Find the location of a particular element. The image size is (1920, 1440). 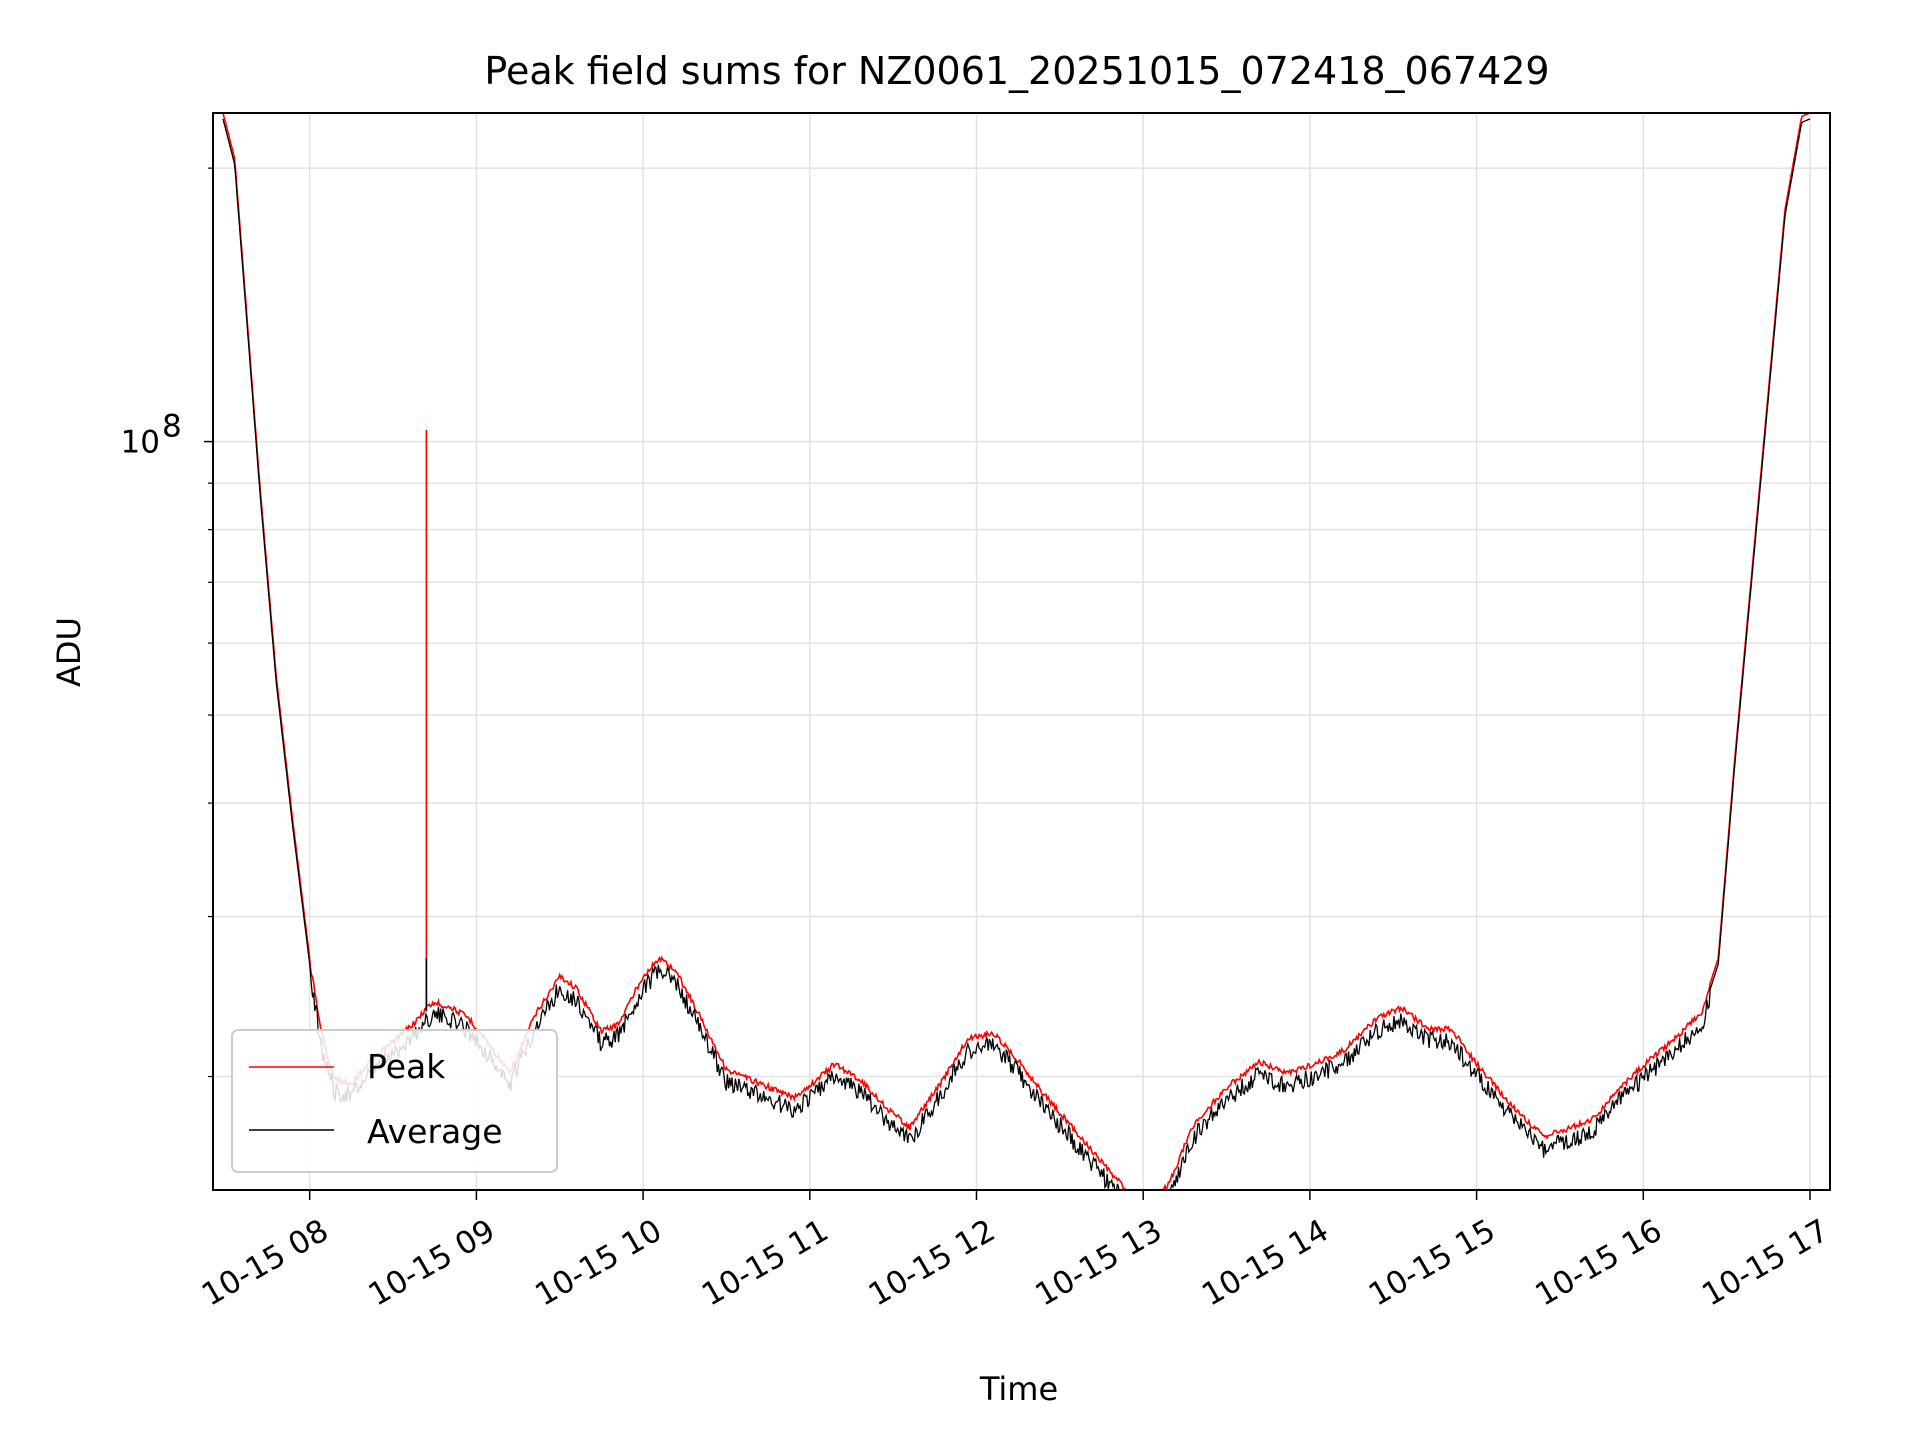

legend-frame is located at coordinates (394, 1101).